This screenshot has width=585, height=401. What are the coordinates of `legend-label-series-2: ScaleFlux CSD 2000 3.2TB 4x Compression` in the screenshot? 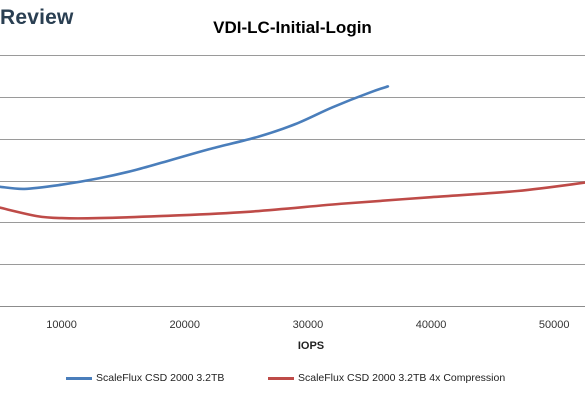 It's located at (402, 378).